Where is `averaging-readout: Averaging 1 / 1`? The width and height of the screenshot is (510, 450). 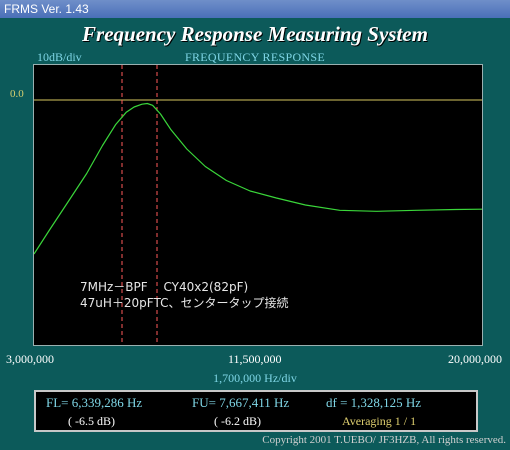 averaging-readout: Averaging 1 / 1 is located at coordinates (379, 421).